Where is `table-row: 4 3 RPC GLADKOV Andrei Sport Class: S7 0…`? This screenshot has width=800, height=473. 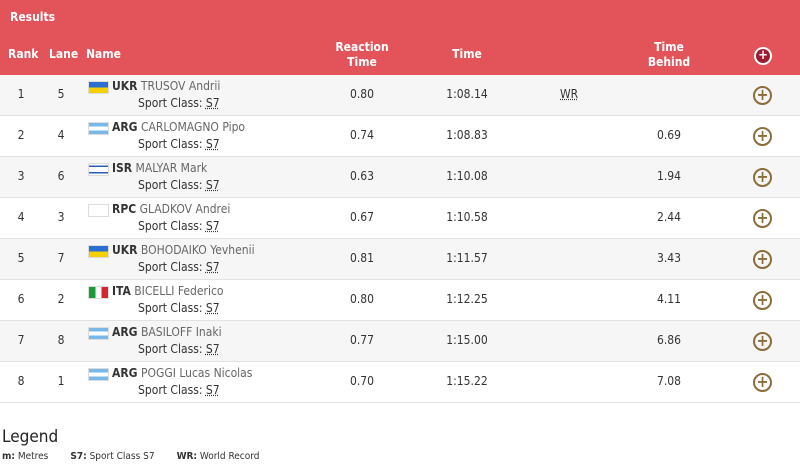 table-row: 4 3 RPC GLADKOV Andrei Sport Class: S7 0… is located at coordinates (400, 218).